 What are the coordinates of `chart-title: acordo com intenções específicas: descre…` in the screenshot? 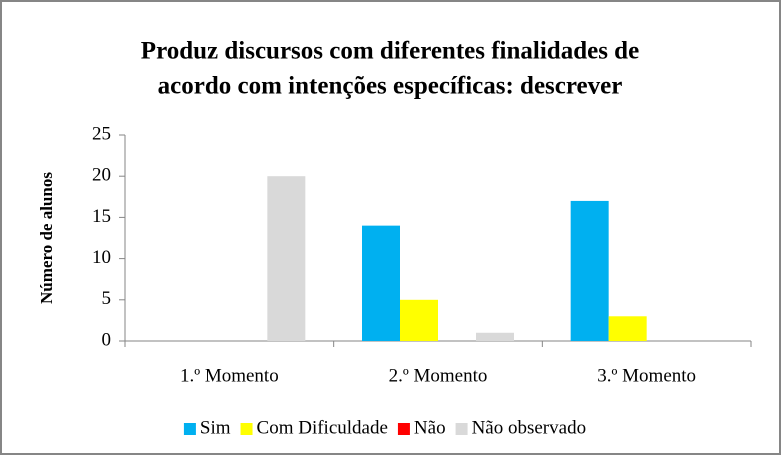 It's located at (390, 86).